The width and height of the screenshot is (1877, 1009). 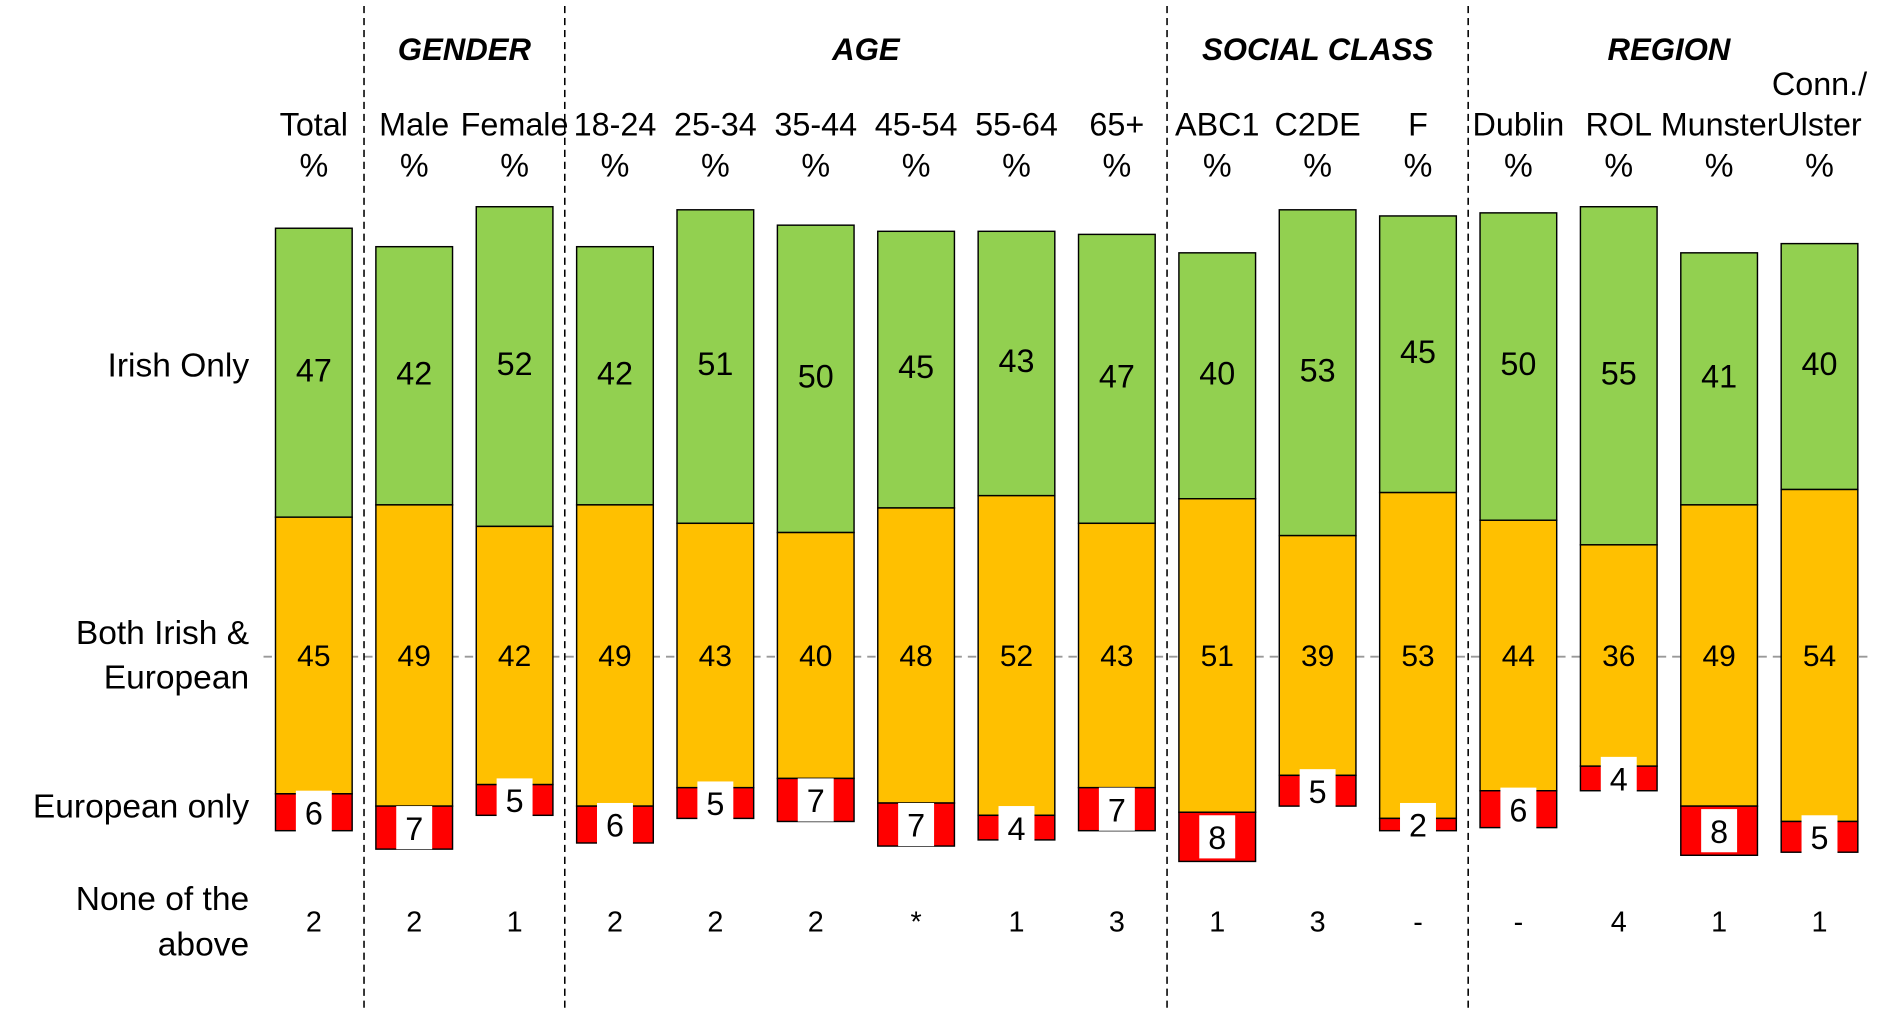 I want to click on category-label: Ulster, so click(x=1819, y=125).